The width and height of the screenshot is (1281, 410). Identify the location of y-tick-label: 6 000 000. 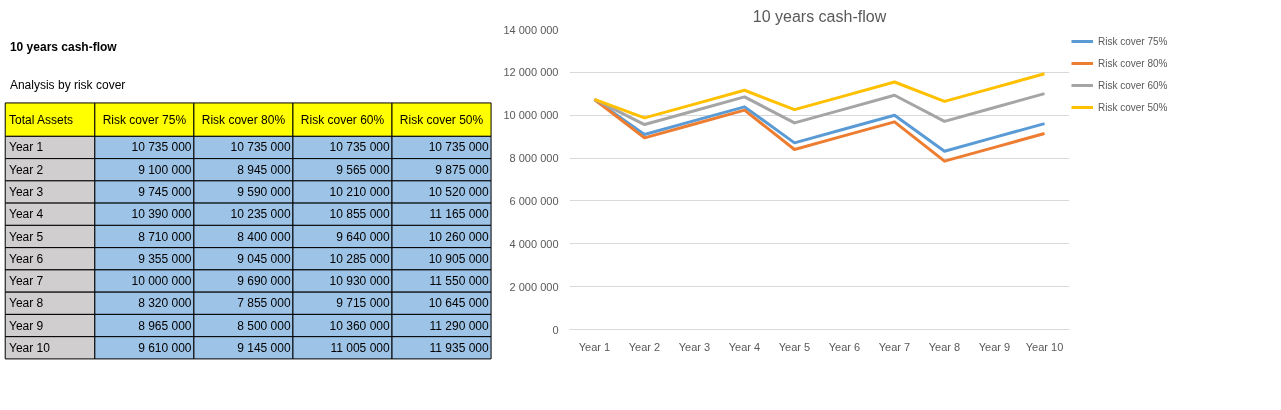
(534, 200).